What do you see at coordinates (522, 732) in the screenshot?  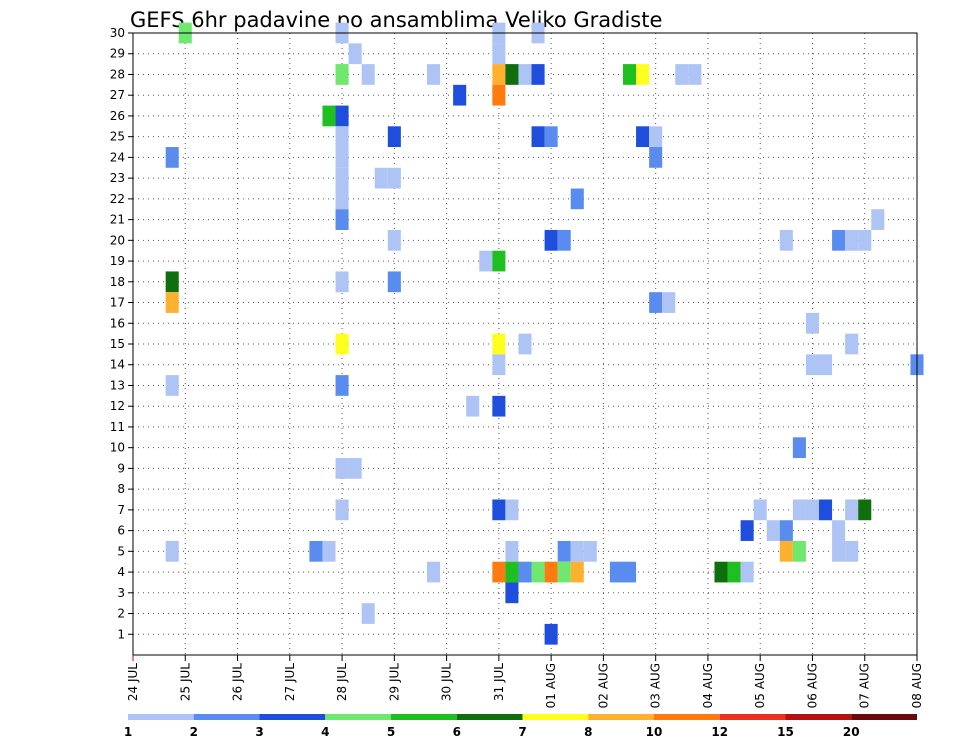 I see `legend-label: 7` at bounding box center [522, 732].